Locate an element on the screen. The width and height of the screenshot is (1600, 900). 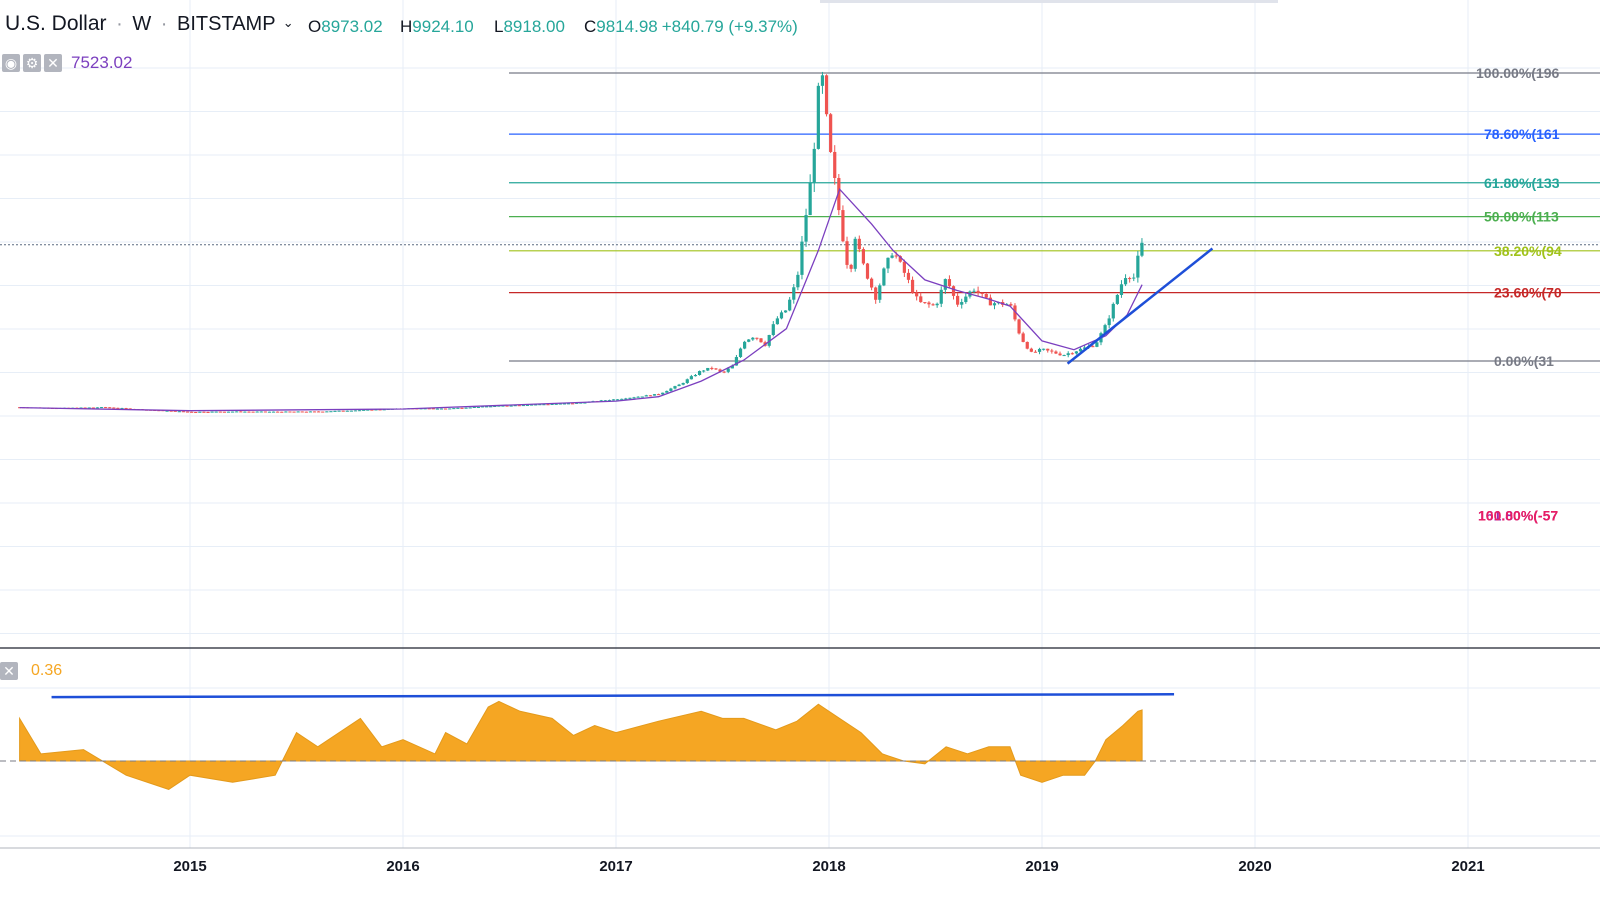
trendline-price is located at coordinates (1140, 306).